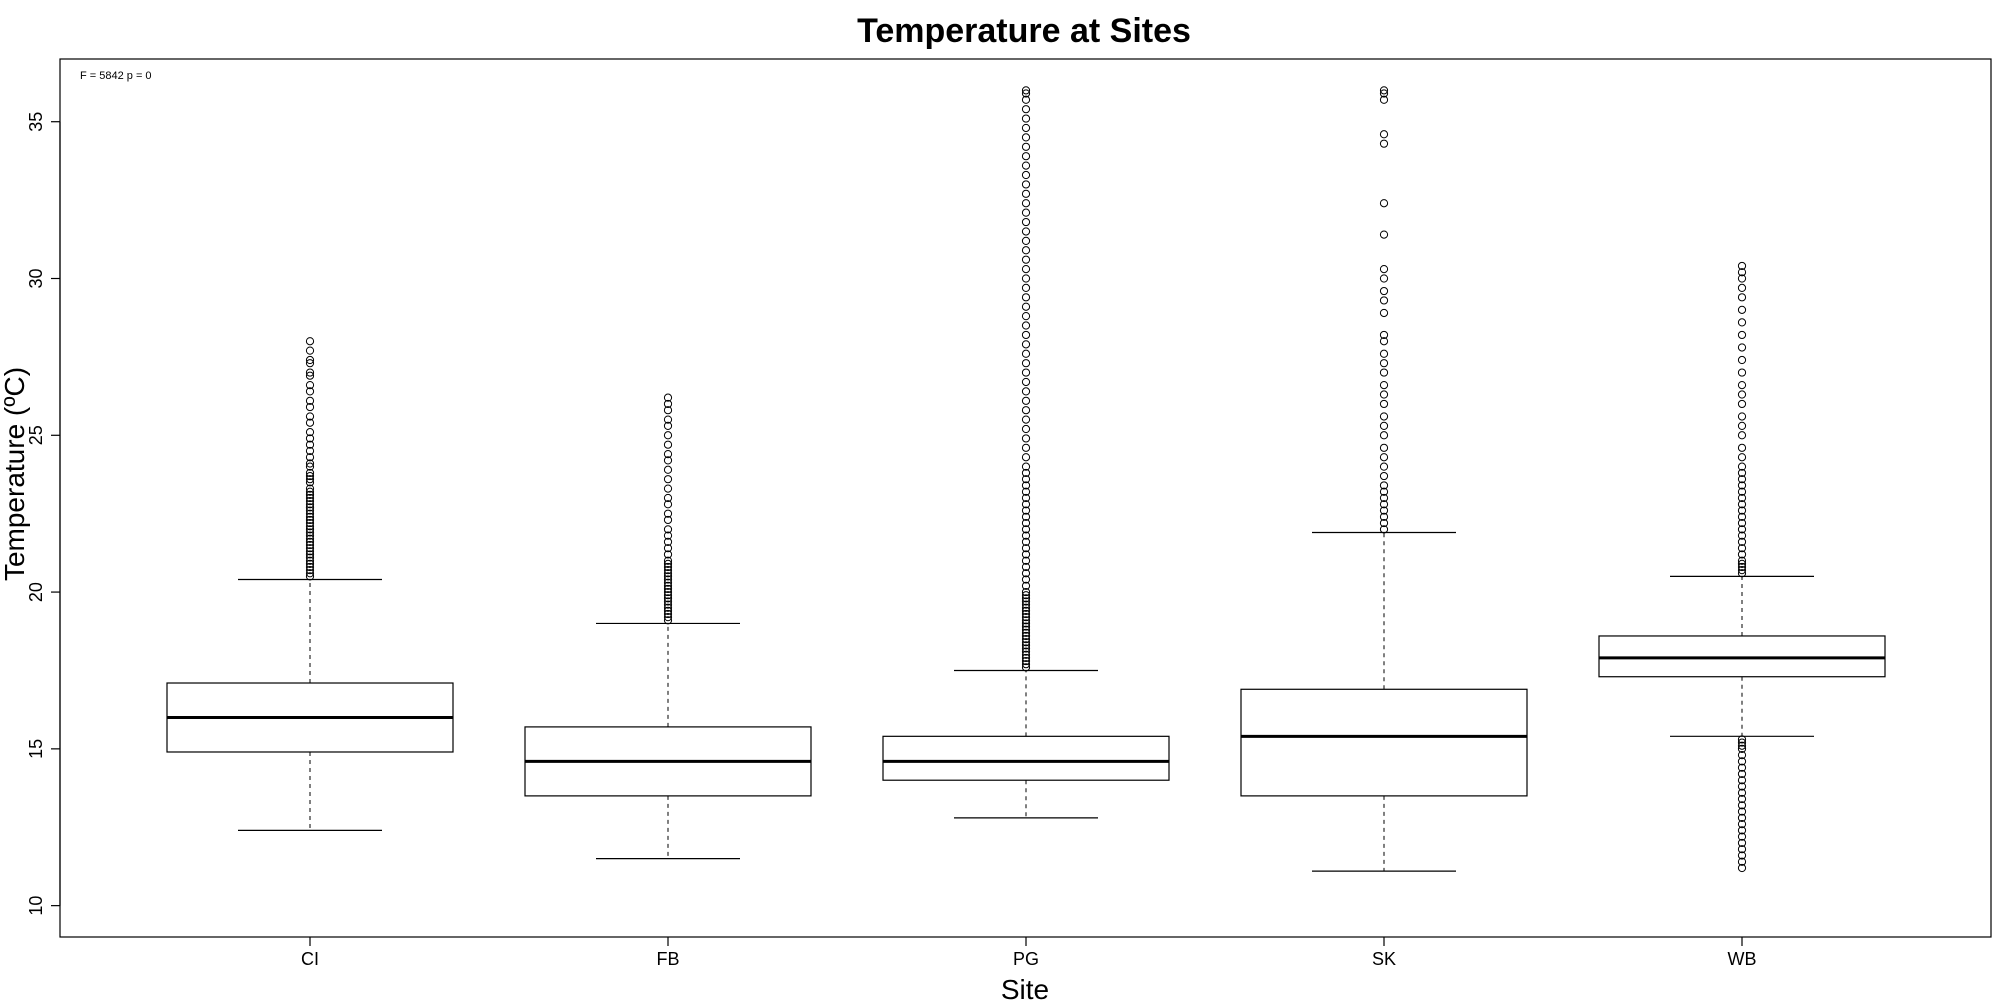 The image size is (2000, 1000). I want to click on y-tick-label: 35, so click(36, 122).